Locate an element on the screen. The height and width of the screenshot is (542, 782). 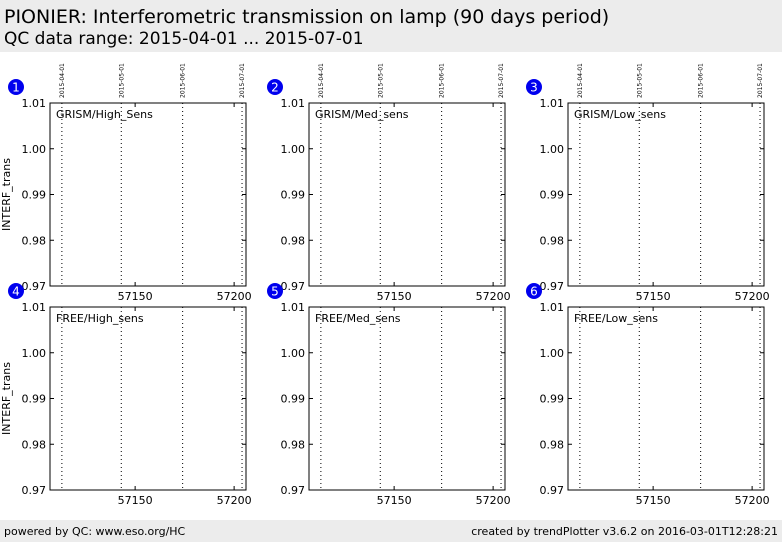
panel-number: 5 is located at coordinates (275, 292).